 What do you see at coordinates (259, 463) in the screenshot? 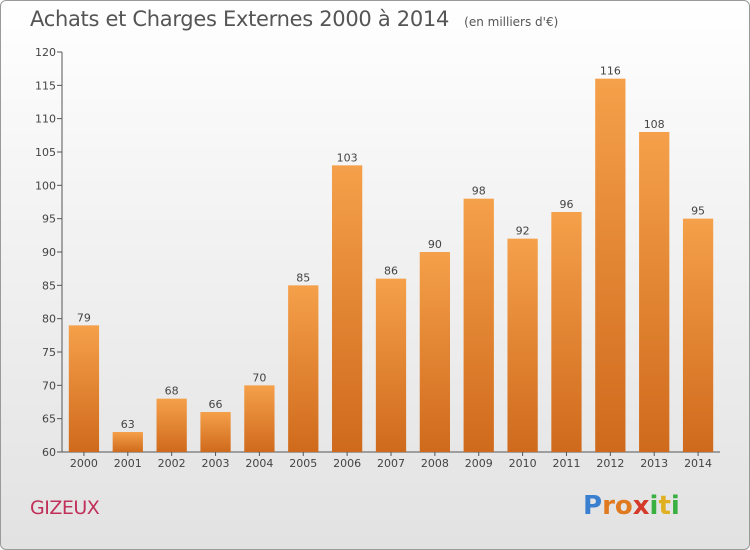
I see `x-tick-label: 2004` at bounding box center [259, 463].